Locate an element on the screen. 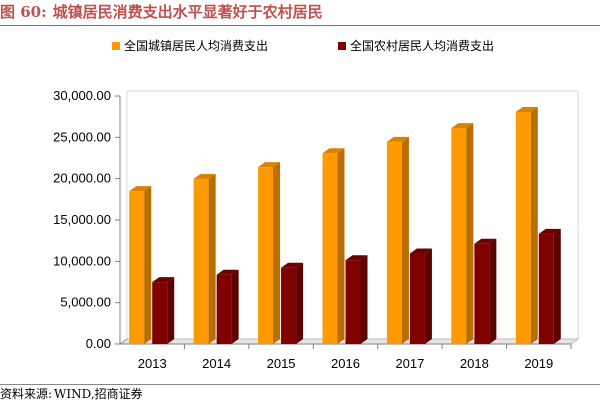 The image size is (600, 406). bar-rural-2017 is located at coordinates (420, 296).